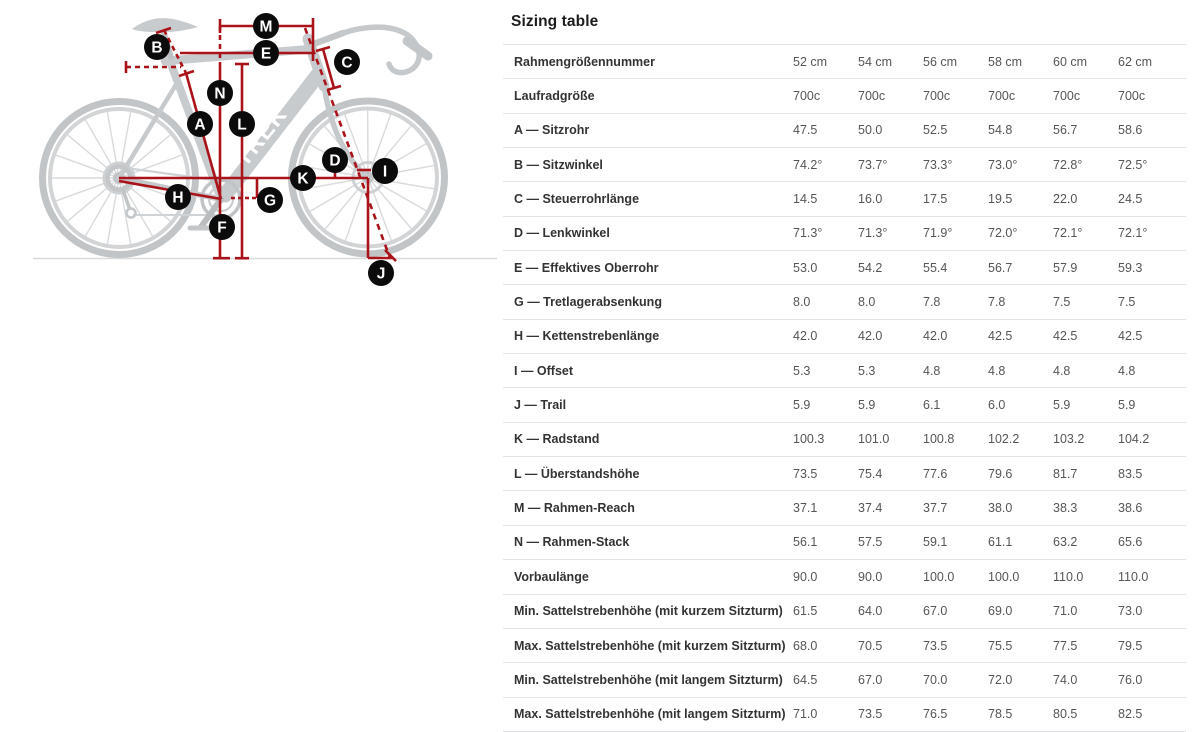 The width and height of the screenshot is (1199, 732). Describe the element at coordinates (1003, 439) in the screenshot. I see `row-value: 102.2` at that location.